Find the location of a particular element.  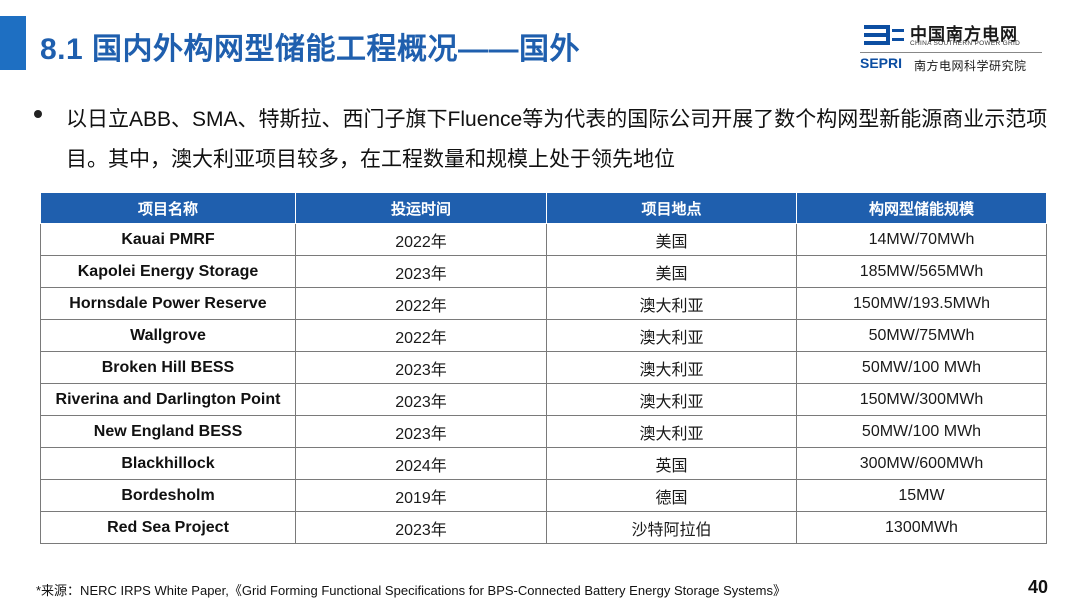

table-row: Broken Hill BESS 2023年 澳大利亚 50MW/100 MWh is located at coordinates (543, 367).